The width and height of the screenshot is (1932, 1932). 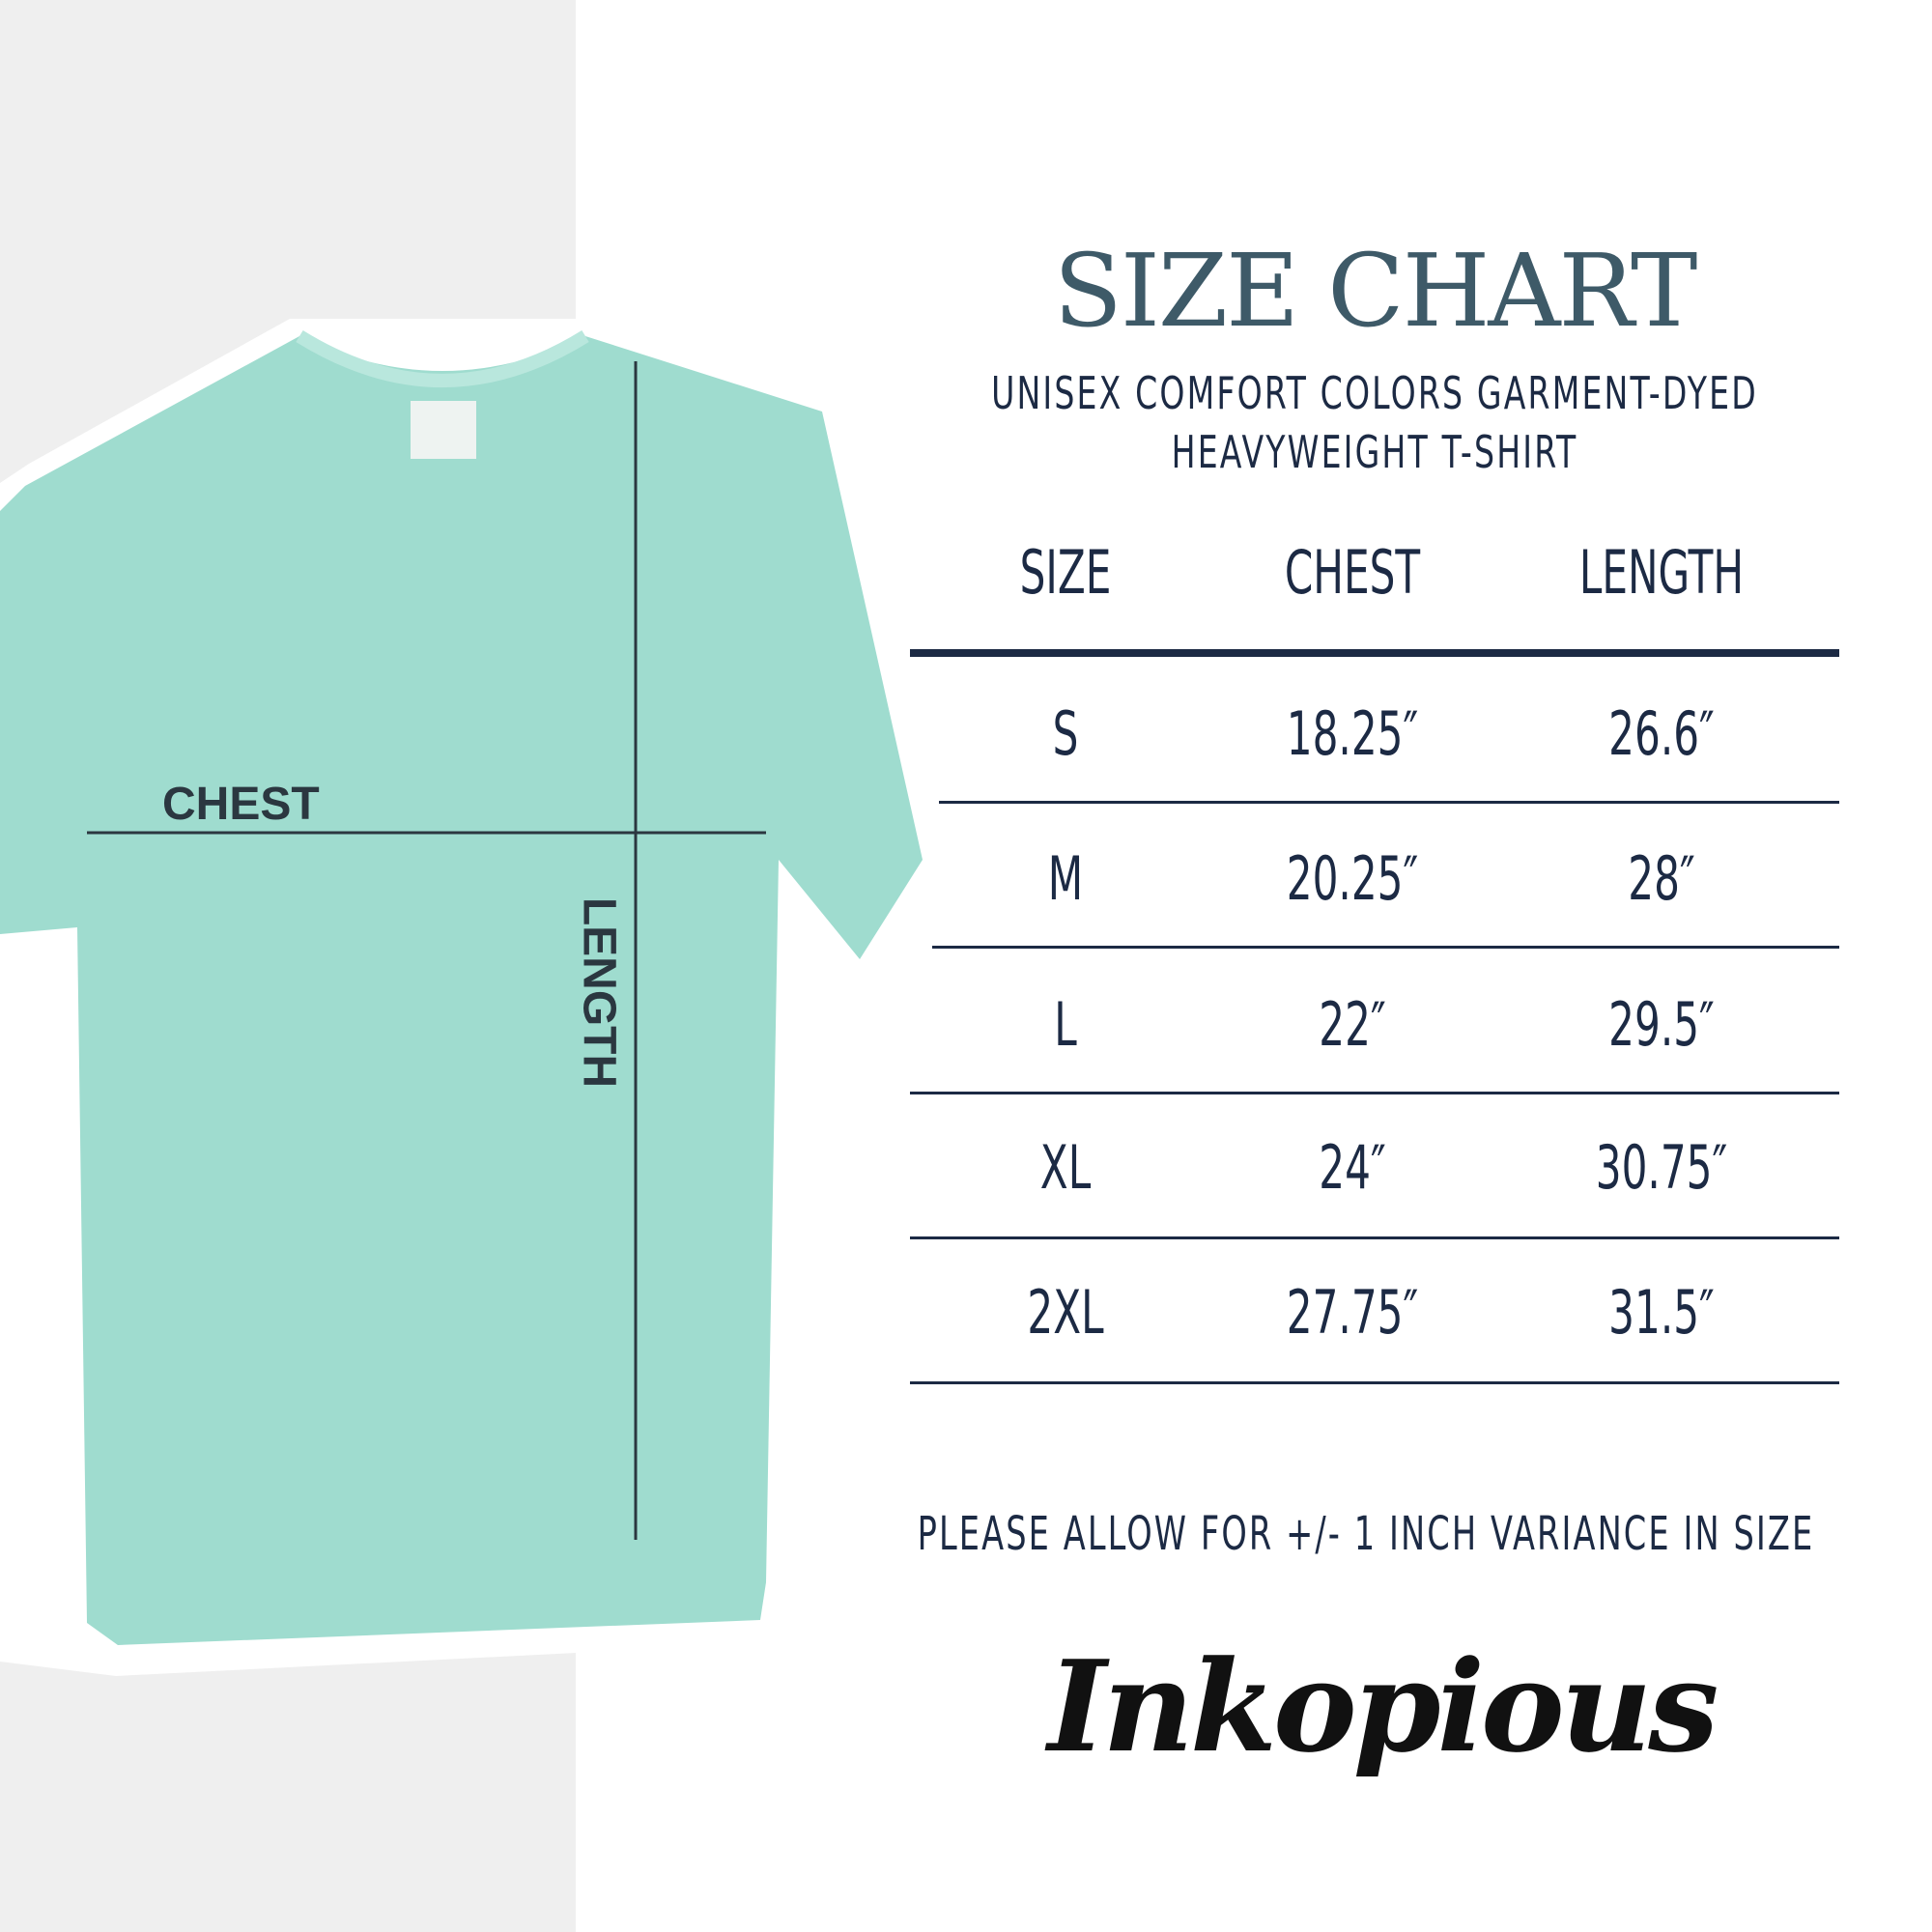 I want to click on cell-size: L, so click(x=1065, y=1024).